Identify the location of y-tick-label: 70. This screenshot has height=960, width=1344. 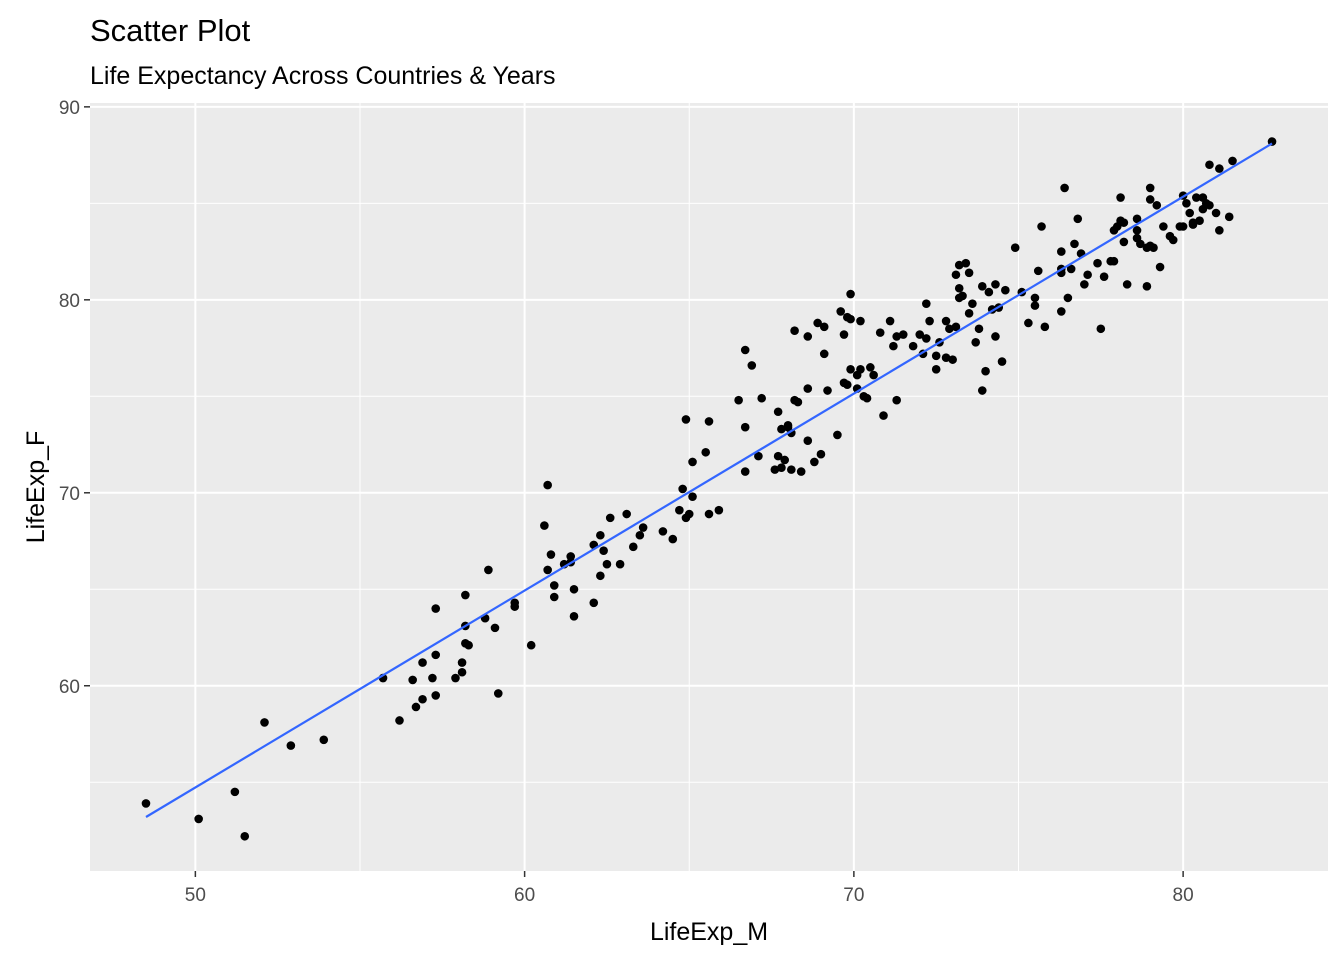
(69, 494).